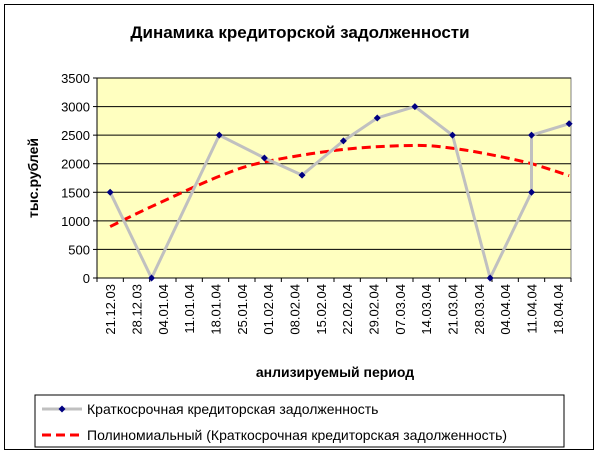  Describe the element at coordinates (75, 221) in the screenshot. I see `y-tick-label: 1000` at that location.